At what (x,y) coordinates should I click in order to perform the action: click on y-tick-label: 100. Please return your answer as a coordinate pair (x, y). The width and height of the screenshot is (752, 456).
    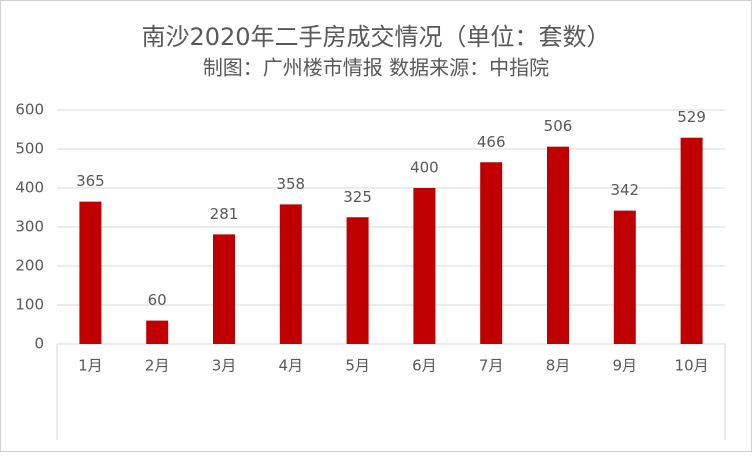
    Looking at the image, I should click on (29, 305).